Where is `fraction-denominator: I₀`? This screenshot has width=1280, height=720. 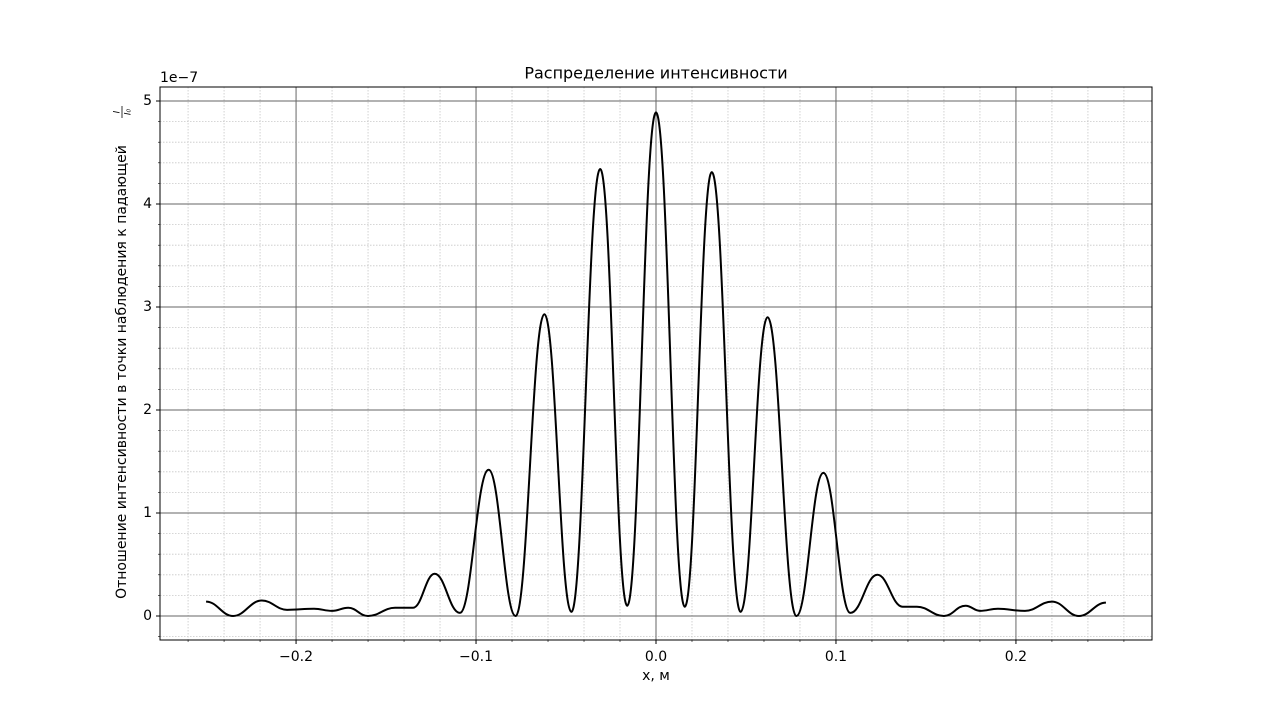 fraction-denominator: I₀ is located at coordinates (129, 111).